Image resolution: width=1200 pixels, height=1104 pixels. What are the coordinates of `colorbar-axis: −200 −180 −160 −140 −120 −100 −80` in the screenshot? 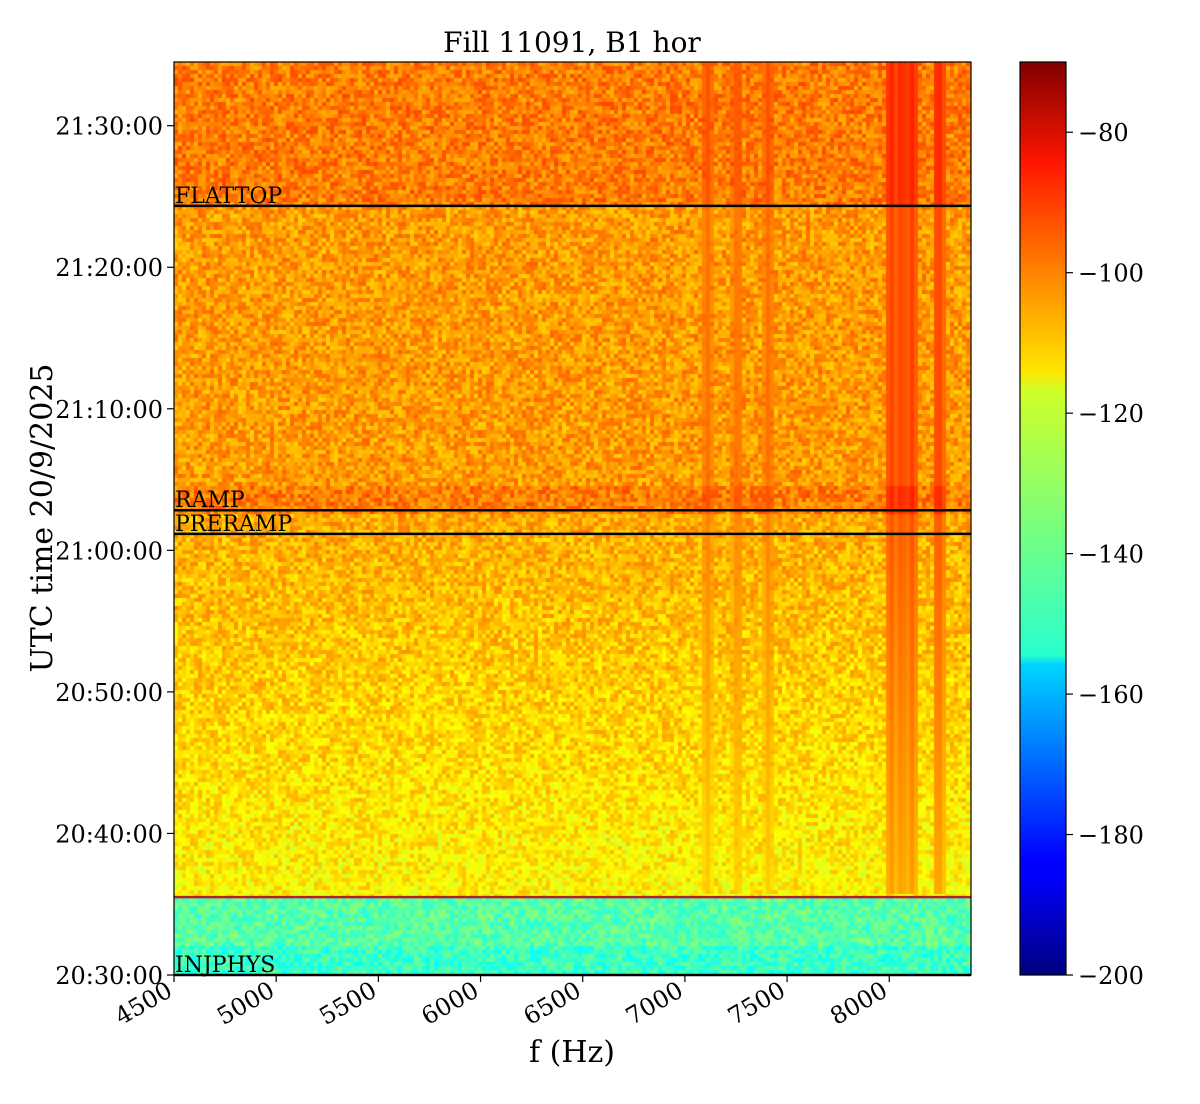 It's located at (1105, 554).